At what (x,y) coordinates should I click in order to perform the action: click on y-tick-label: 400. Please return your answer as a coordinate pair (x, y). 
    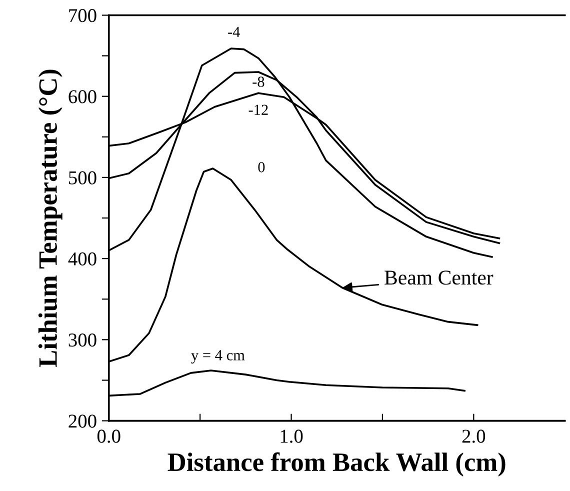
    Looking at the image, I should click on (82, 259).